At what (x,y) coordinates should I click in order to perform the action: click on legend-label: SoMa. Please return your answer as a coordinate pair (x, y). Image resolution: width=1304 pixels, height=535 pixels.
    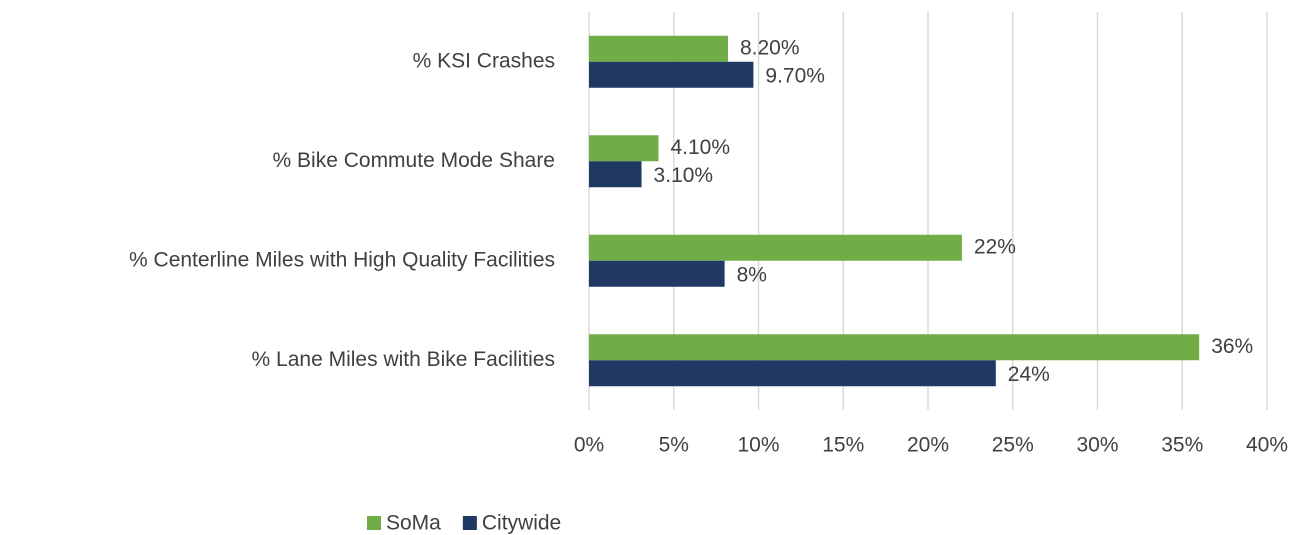
    Looking at the image, I should click on (413, 523).